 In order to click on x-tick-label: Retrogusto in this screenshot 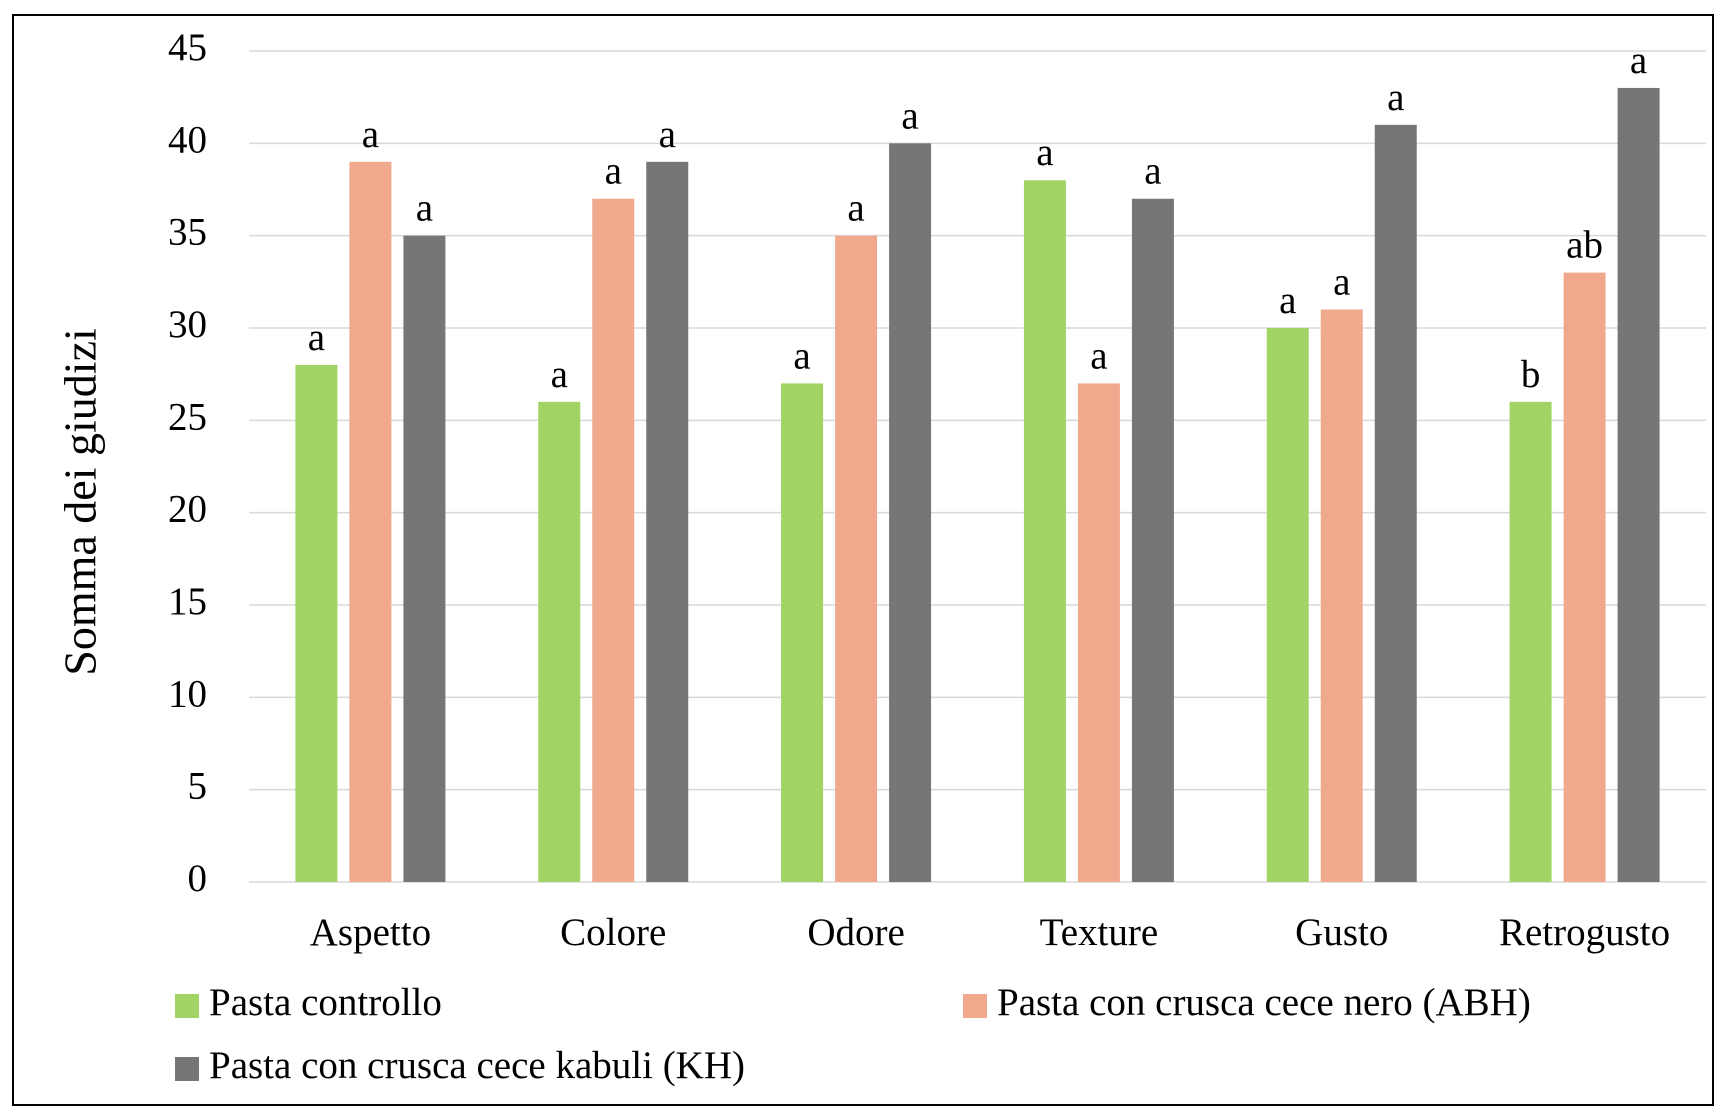, I will do `click(1584, 932)`.